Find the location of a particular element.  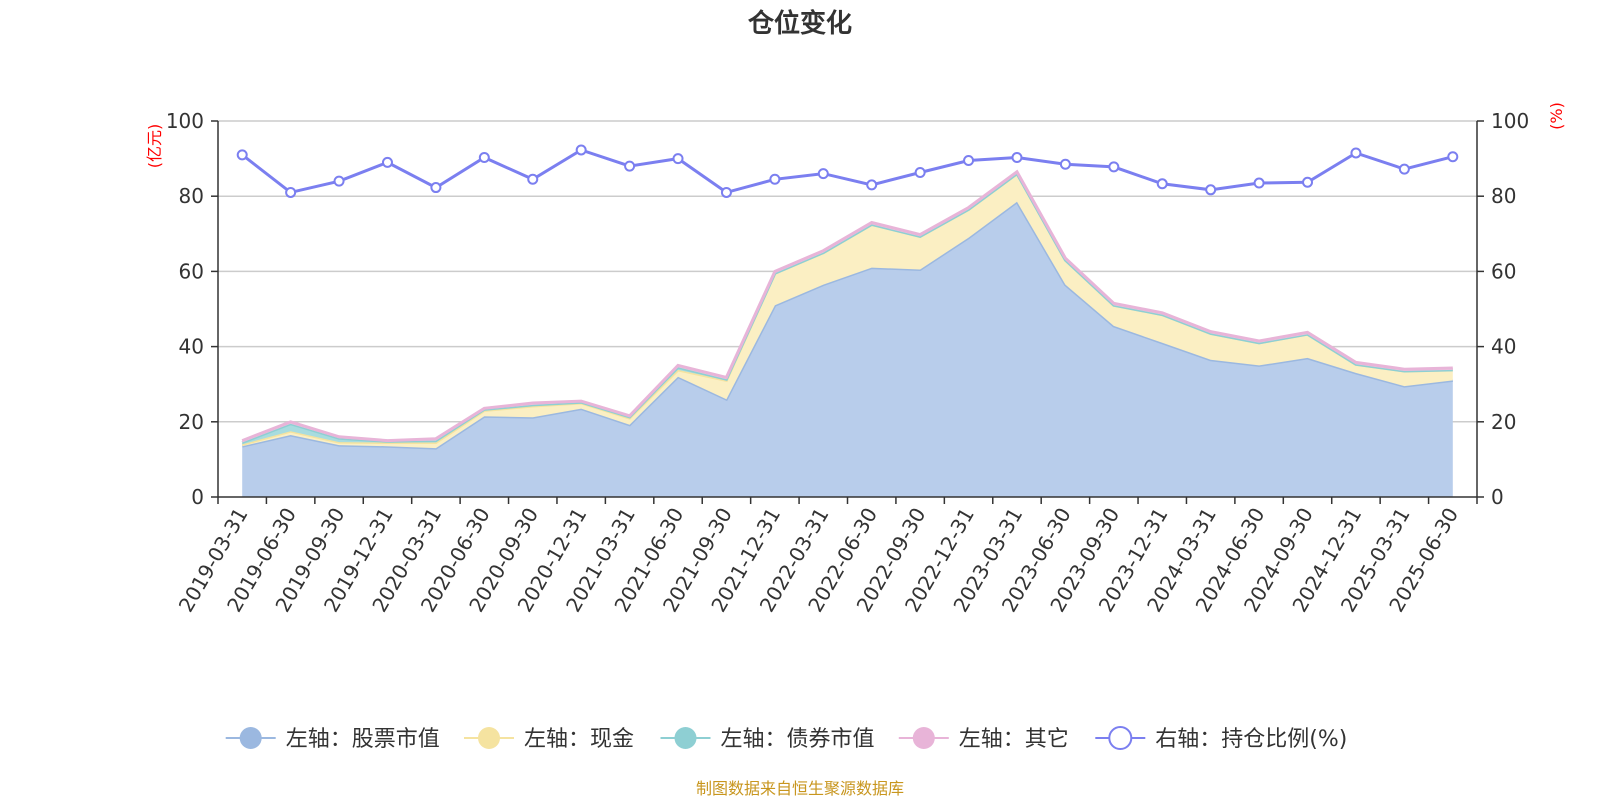

legend-item-0: 左轴：股票市值 is located at coordinates (332, 739).